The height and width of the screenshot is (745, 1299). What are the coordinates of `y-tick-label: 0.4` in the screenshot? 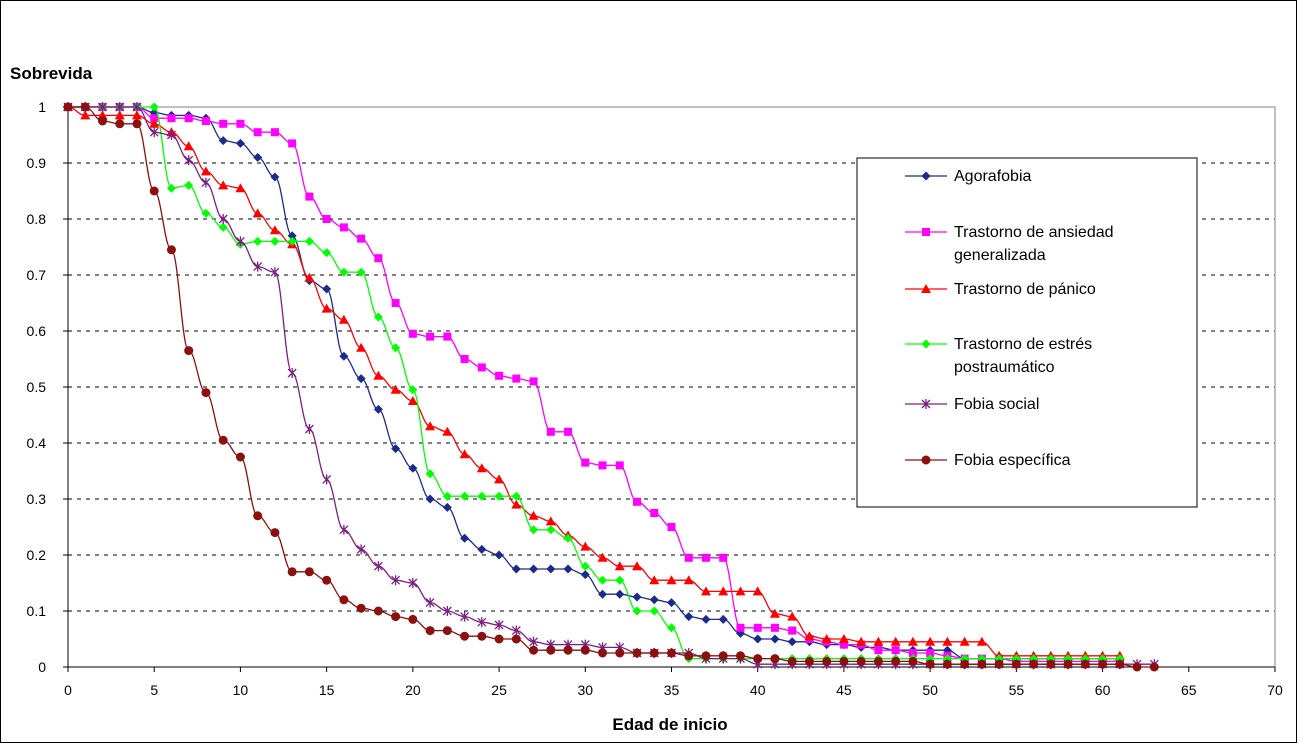 It's located at (37, 443).